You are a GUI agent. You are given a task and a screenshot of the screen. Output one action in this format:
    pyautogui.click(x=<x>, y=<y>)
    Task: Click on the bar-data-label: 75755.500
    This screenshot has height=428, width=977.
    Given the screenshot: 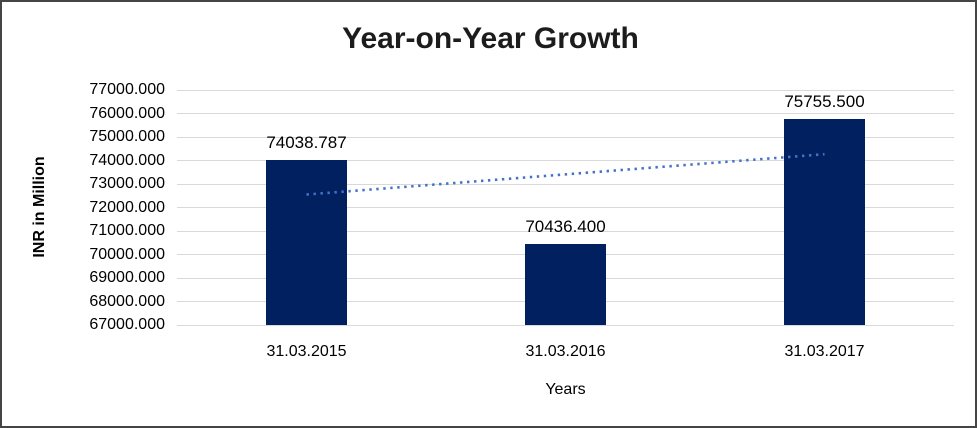 What is the action you would take?
    pyautogui.click(x=824, y=102)
    